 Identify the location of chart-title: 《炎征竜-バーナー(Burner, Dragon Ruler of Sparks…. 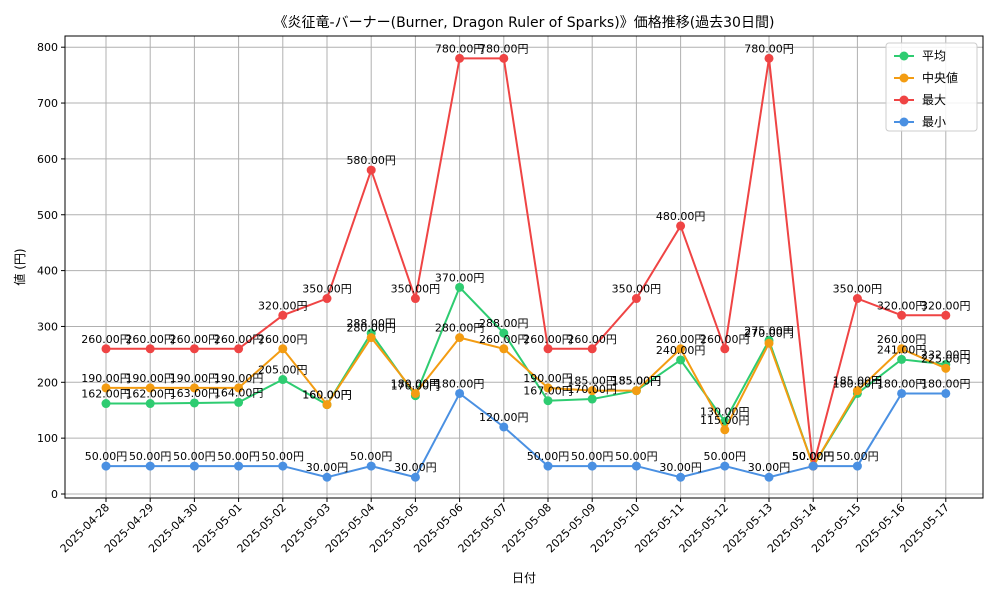
(524, 22).